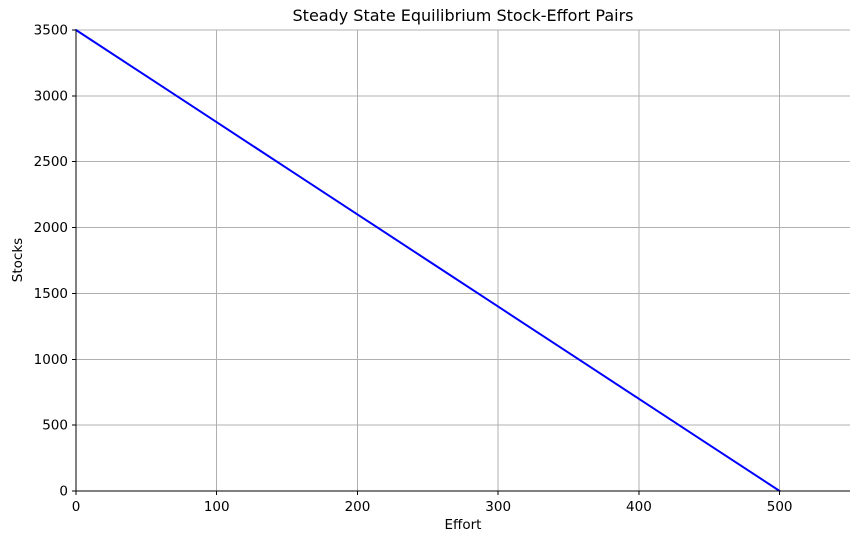 This screenshot has height=545, width=859. Describe the element at coordinates (51, 96) in the screenshot. I see `y-tick-label: 3000` at that location.